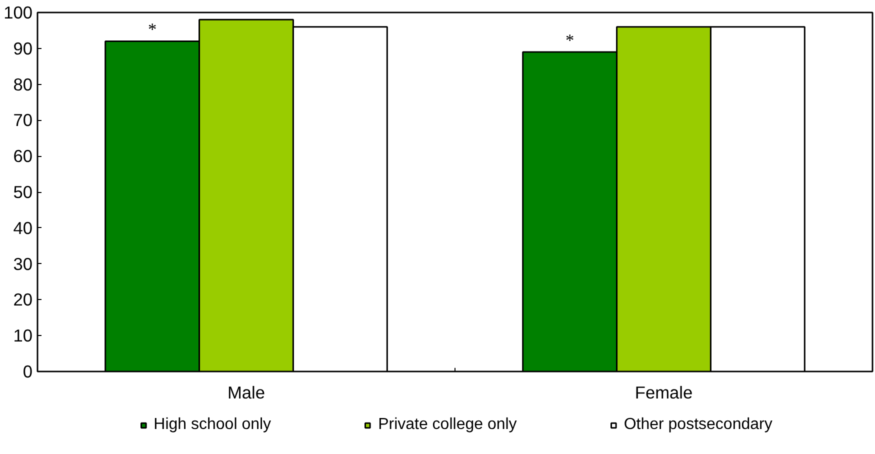 The height and width of the screenshot is (454, 875). Describe the element at coordinates (213, 425) in the screenshot. I see `legend-label: High school only` at that location.